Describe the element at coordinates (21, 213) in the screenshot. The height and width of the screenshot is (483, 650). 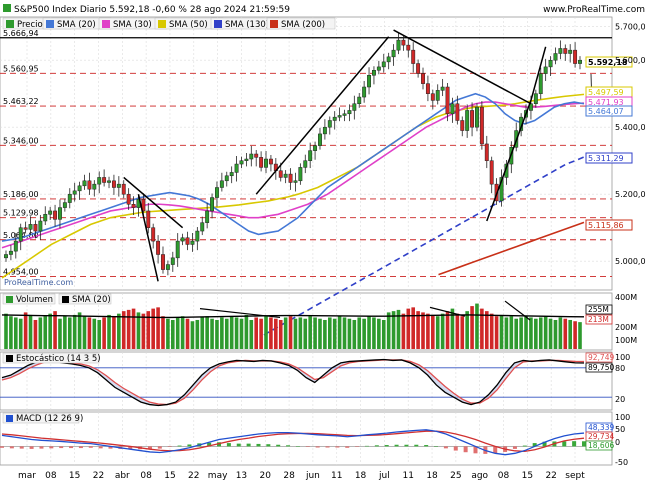
I see `level-label: 5.129,98` at that location.